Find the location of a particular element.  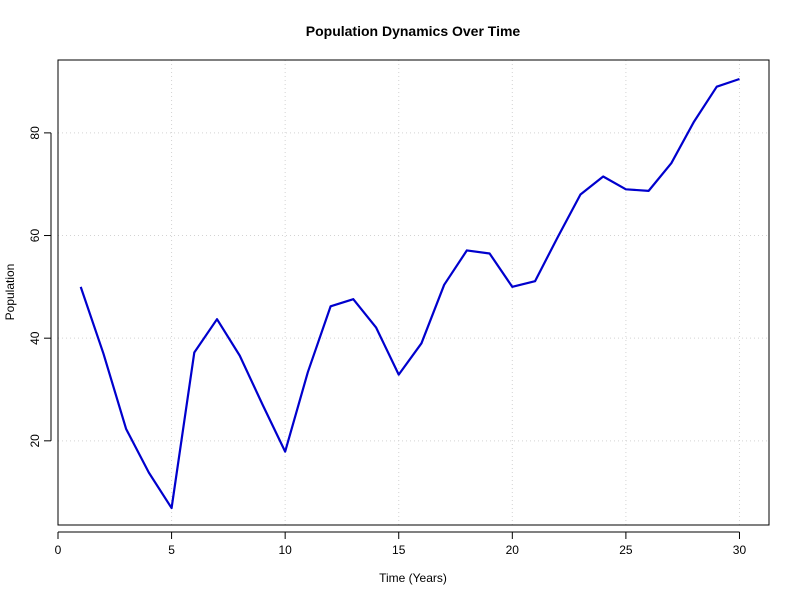

x-tick-label: 25 is located at coordinates (626, 550).